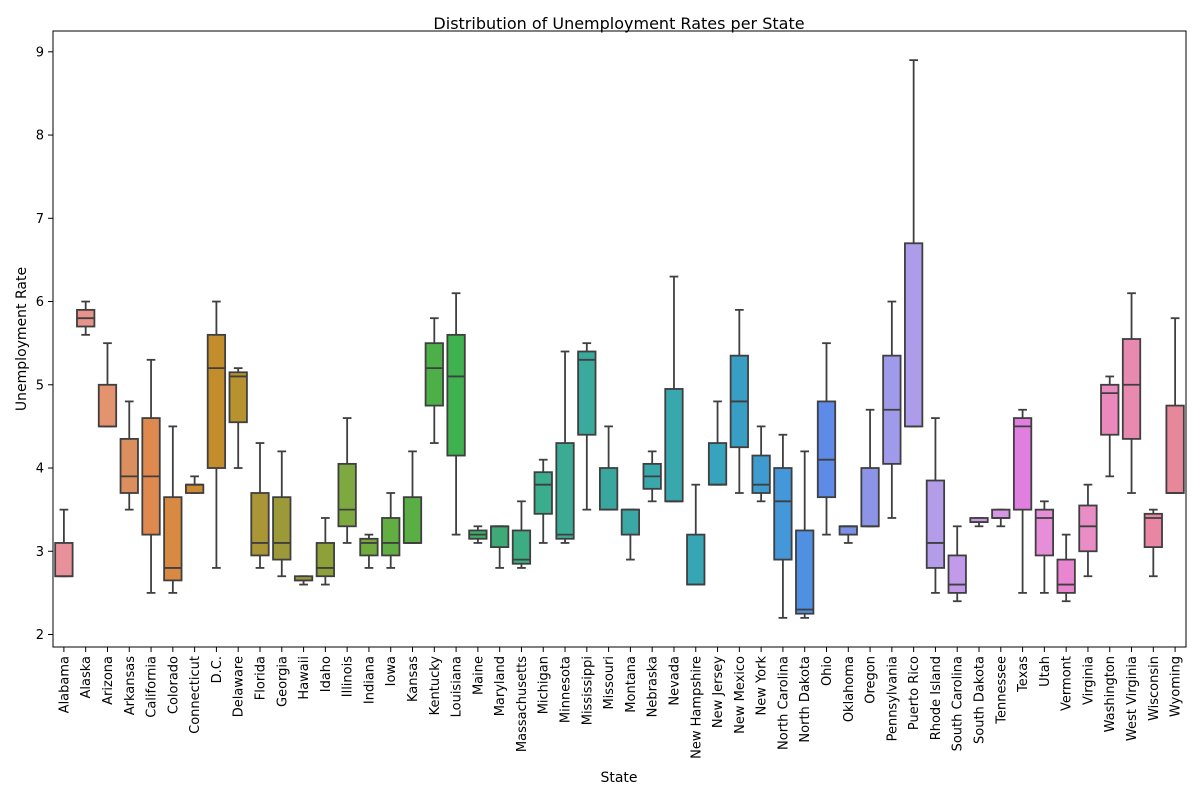  Describe the element at coordinates (413, 679) in the screenshot. I see `x-tick-label: Kansas` at that location.